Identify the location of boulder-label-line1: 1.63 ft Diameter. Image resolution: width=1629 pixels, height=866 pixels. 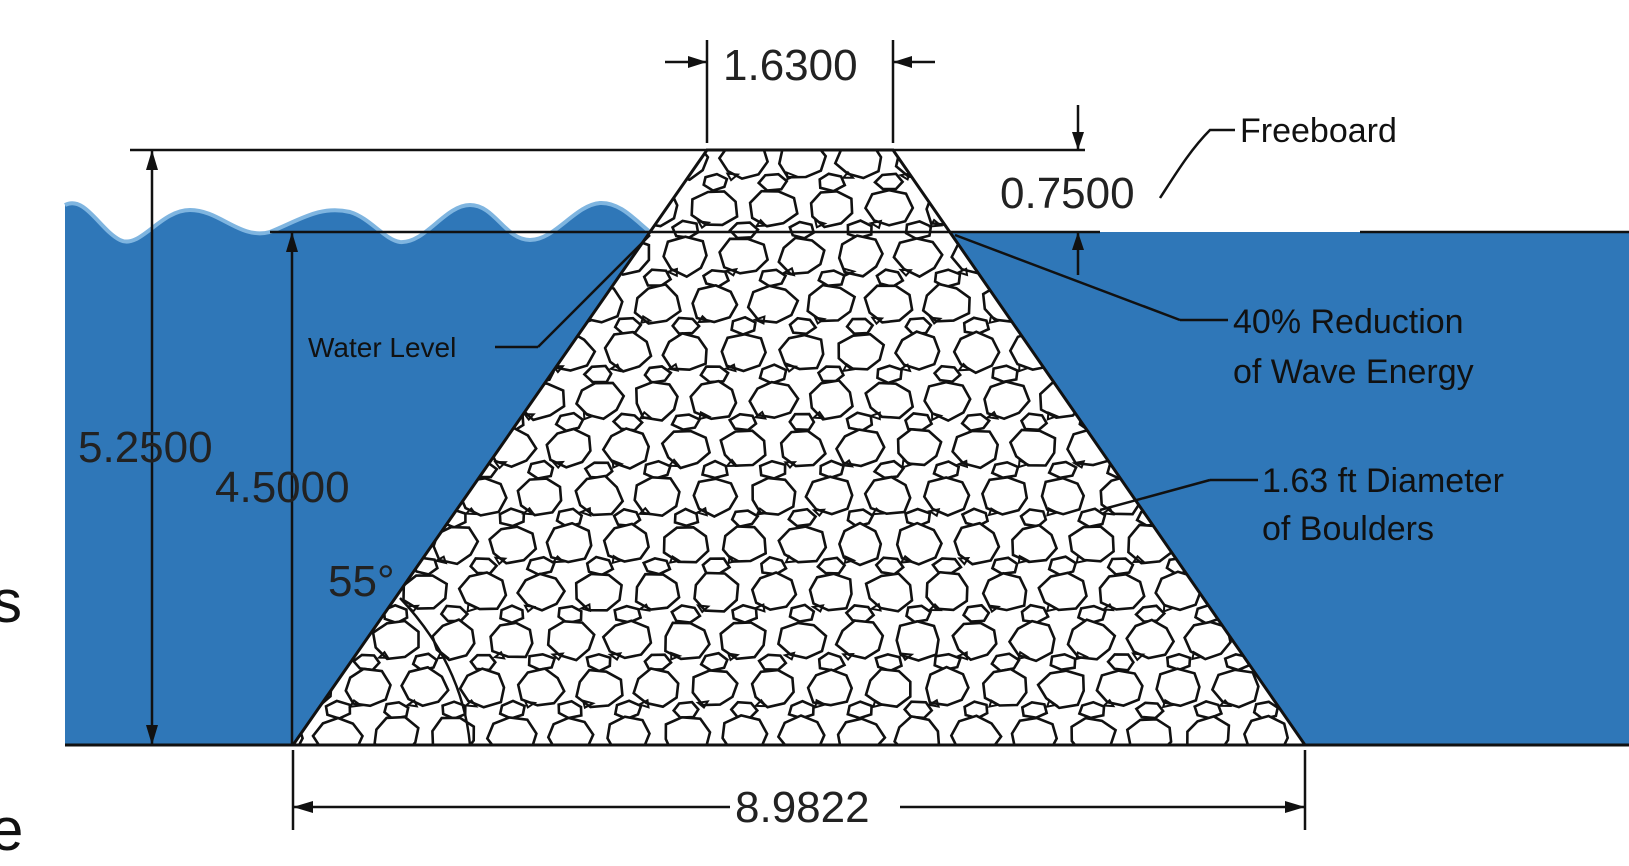
(1383, 481).